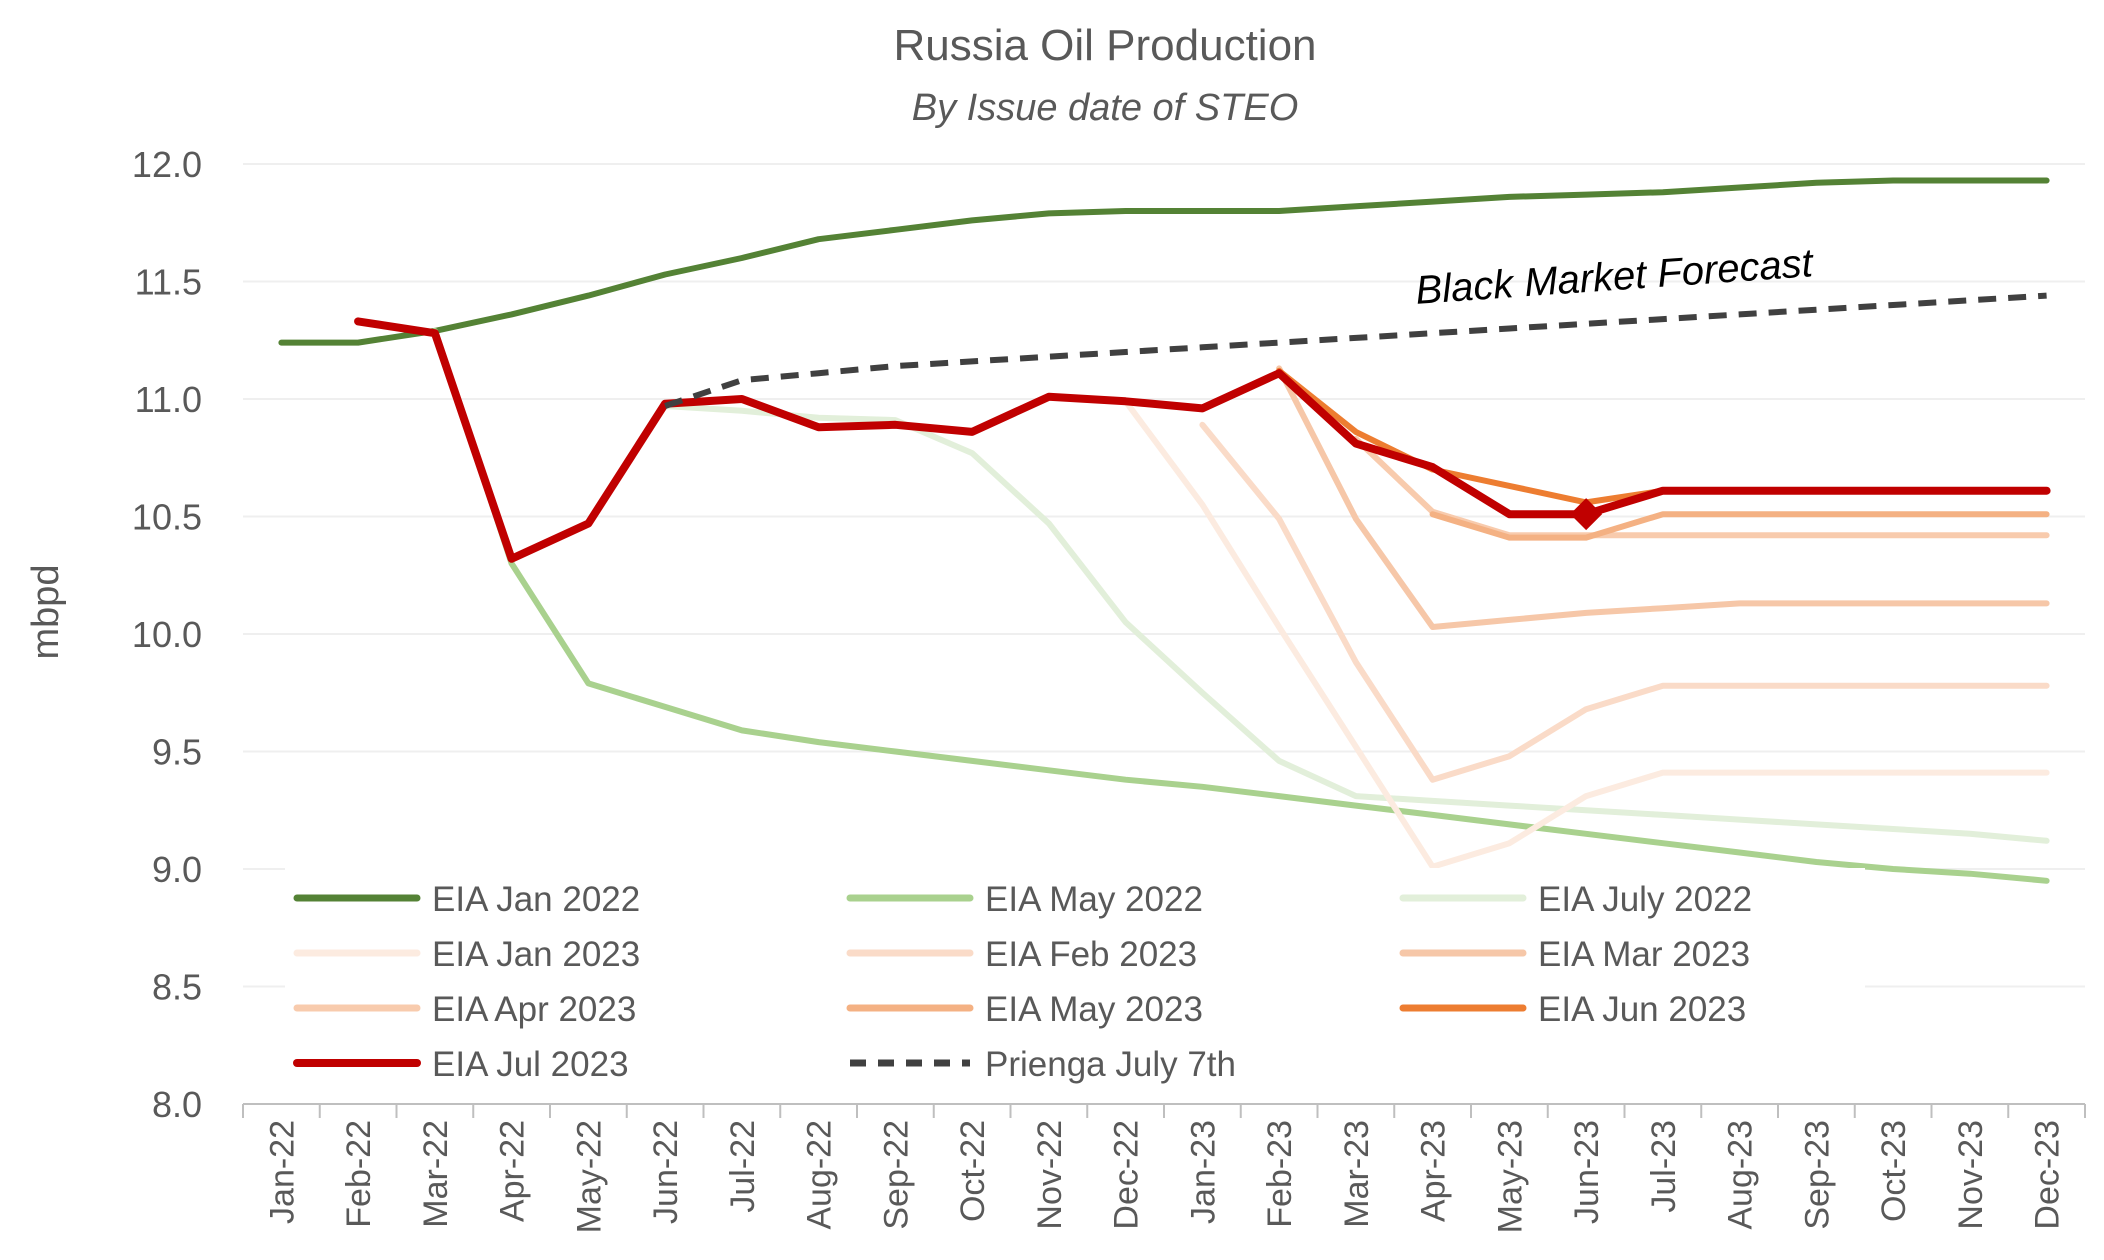 Image resolution: width=2104 pixels, height=1260 pixels. What do you see at coordinates (743, 1166) in the screenshot?
I see `x-tick-label: Jul-22` at bounding box center [743, 1166].